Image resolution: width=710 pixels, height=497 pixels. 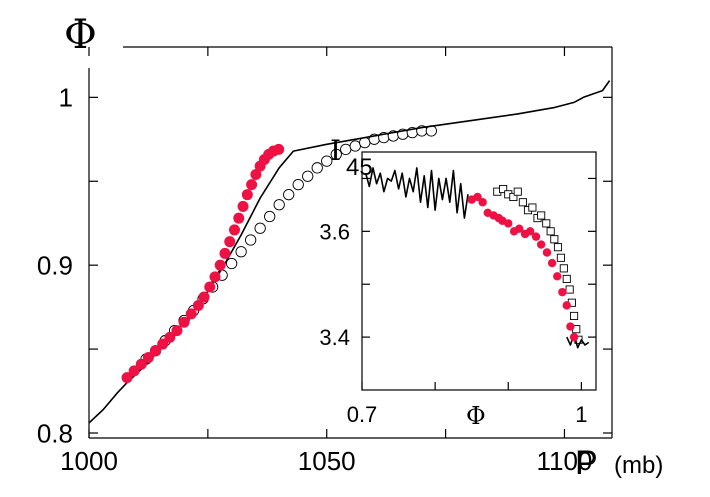 What do you see at coordinates (334, 231) in the screenshot?
I see `inset-y-tick-label: 3.6` at bounding box center [334, 231].